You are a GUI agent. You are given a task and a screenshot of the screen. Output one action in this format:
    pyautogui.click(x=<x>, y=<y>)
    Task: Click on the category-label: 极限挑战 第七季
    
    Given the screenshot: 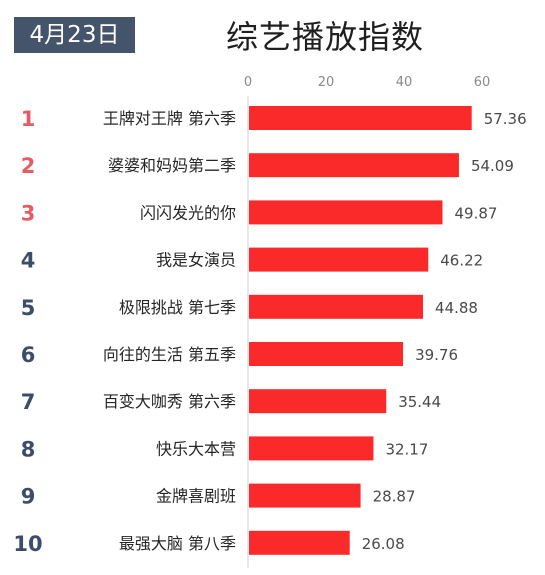 What is the action you would take?
    pyautogui.click(x=177, y=307)
    